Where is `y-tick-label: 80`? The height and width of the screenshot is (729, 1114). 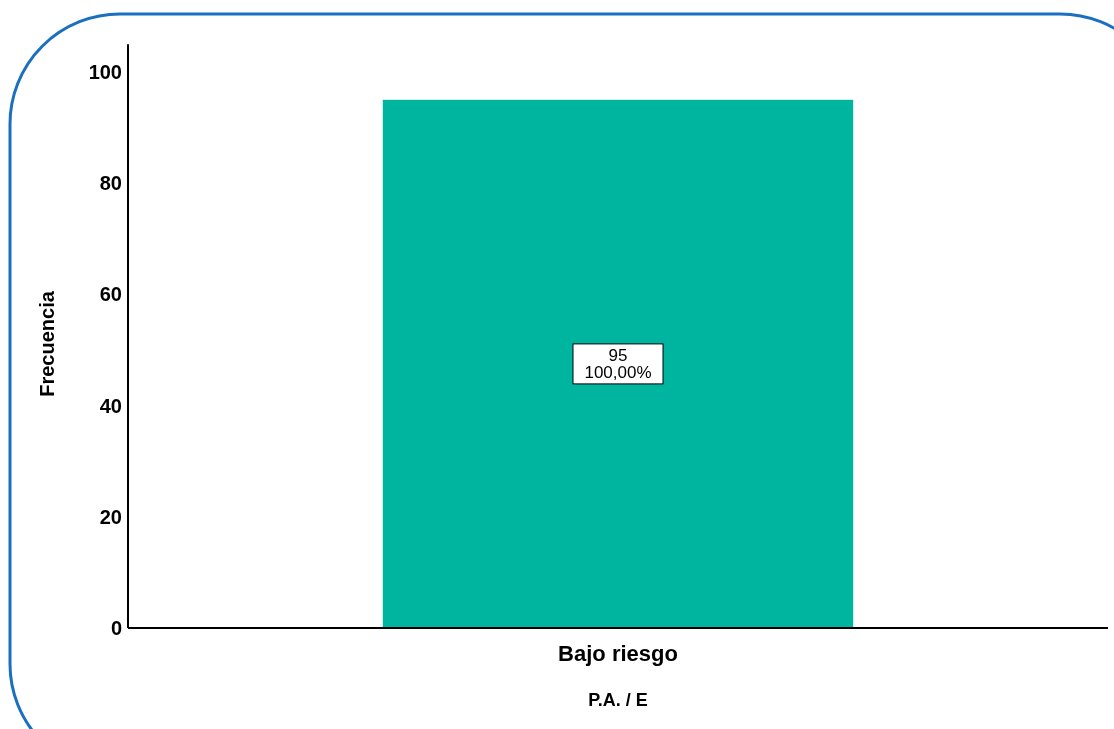
y-tick-label: 80 is located at coordinates (110, 183).